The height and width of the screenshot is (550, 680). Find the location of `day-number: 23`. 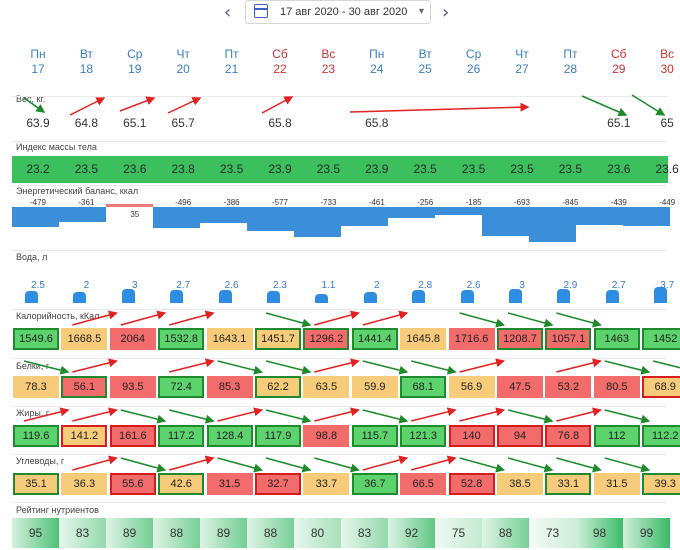

day-number: 23 is located at coordinates (328, 69).